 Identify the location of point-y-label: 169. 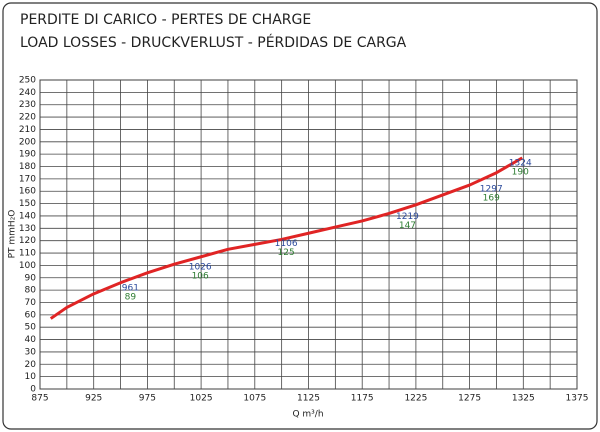
(491, 199).